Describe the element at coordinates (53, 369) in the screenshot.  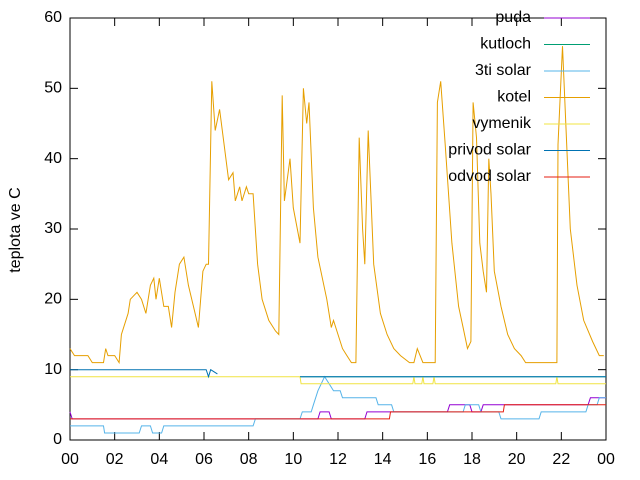
I see `y-tick-label: 10` at that location.